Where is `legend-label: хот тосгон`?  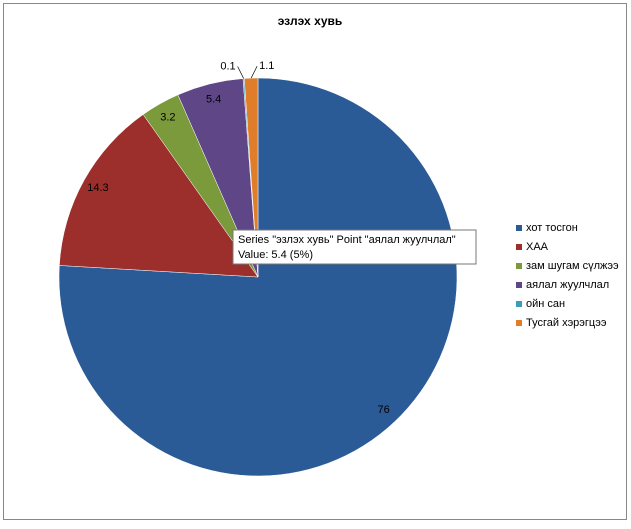
legend-label: хот тосгон is located at coordinates (552, 228).